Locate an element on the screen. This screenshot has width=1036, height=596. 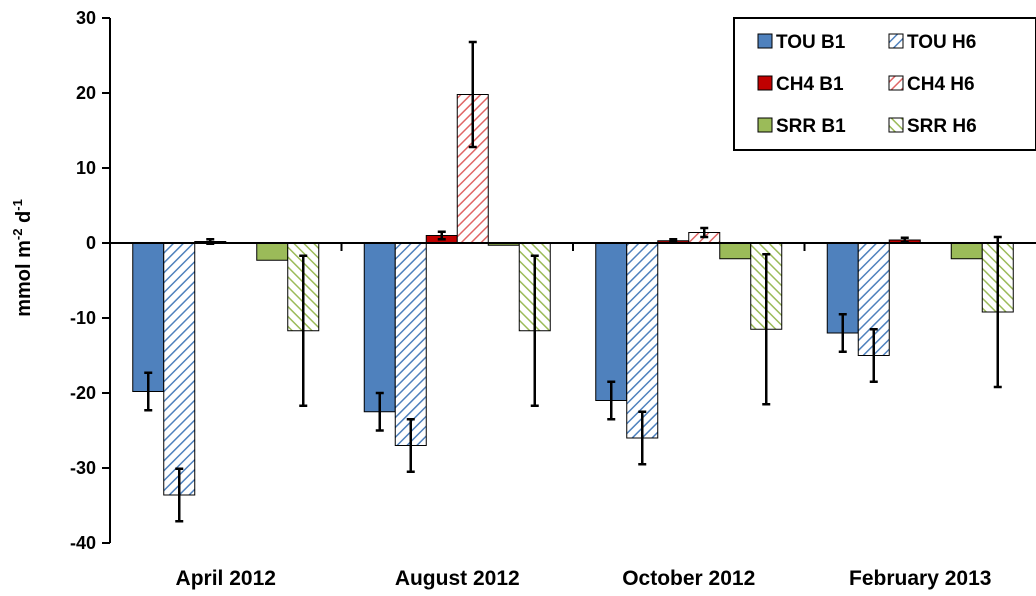
legend-label: TOU B1 is located at coordinates (811, 42).